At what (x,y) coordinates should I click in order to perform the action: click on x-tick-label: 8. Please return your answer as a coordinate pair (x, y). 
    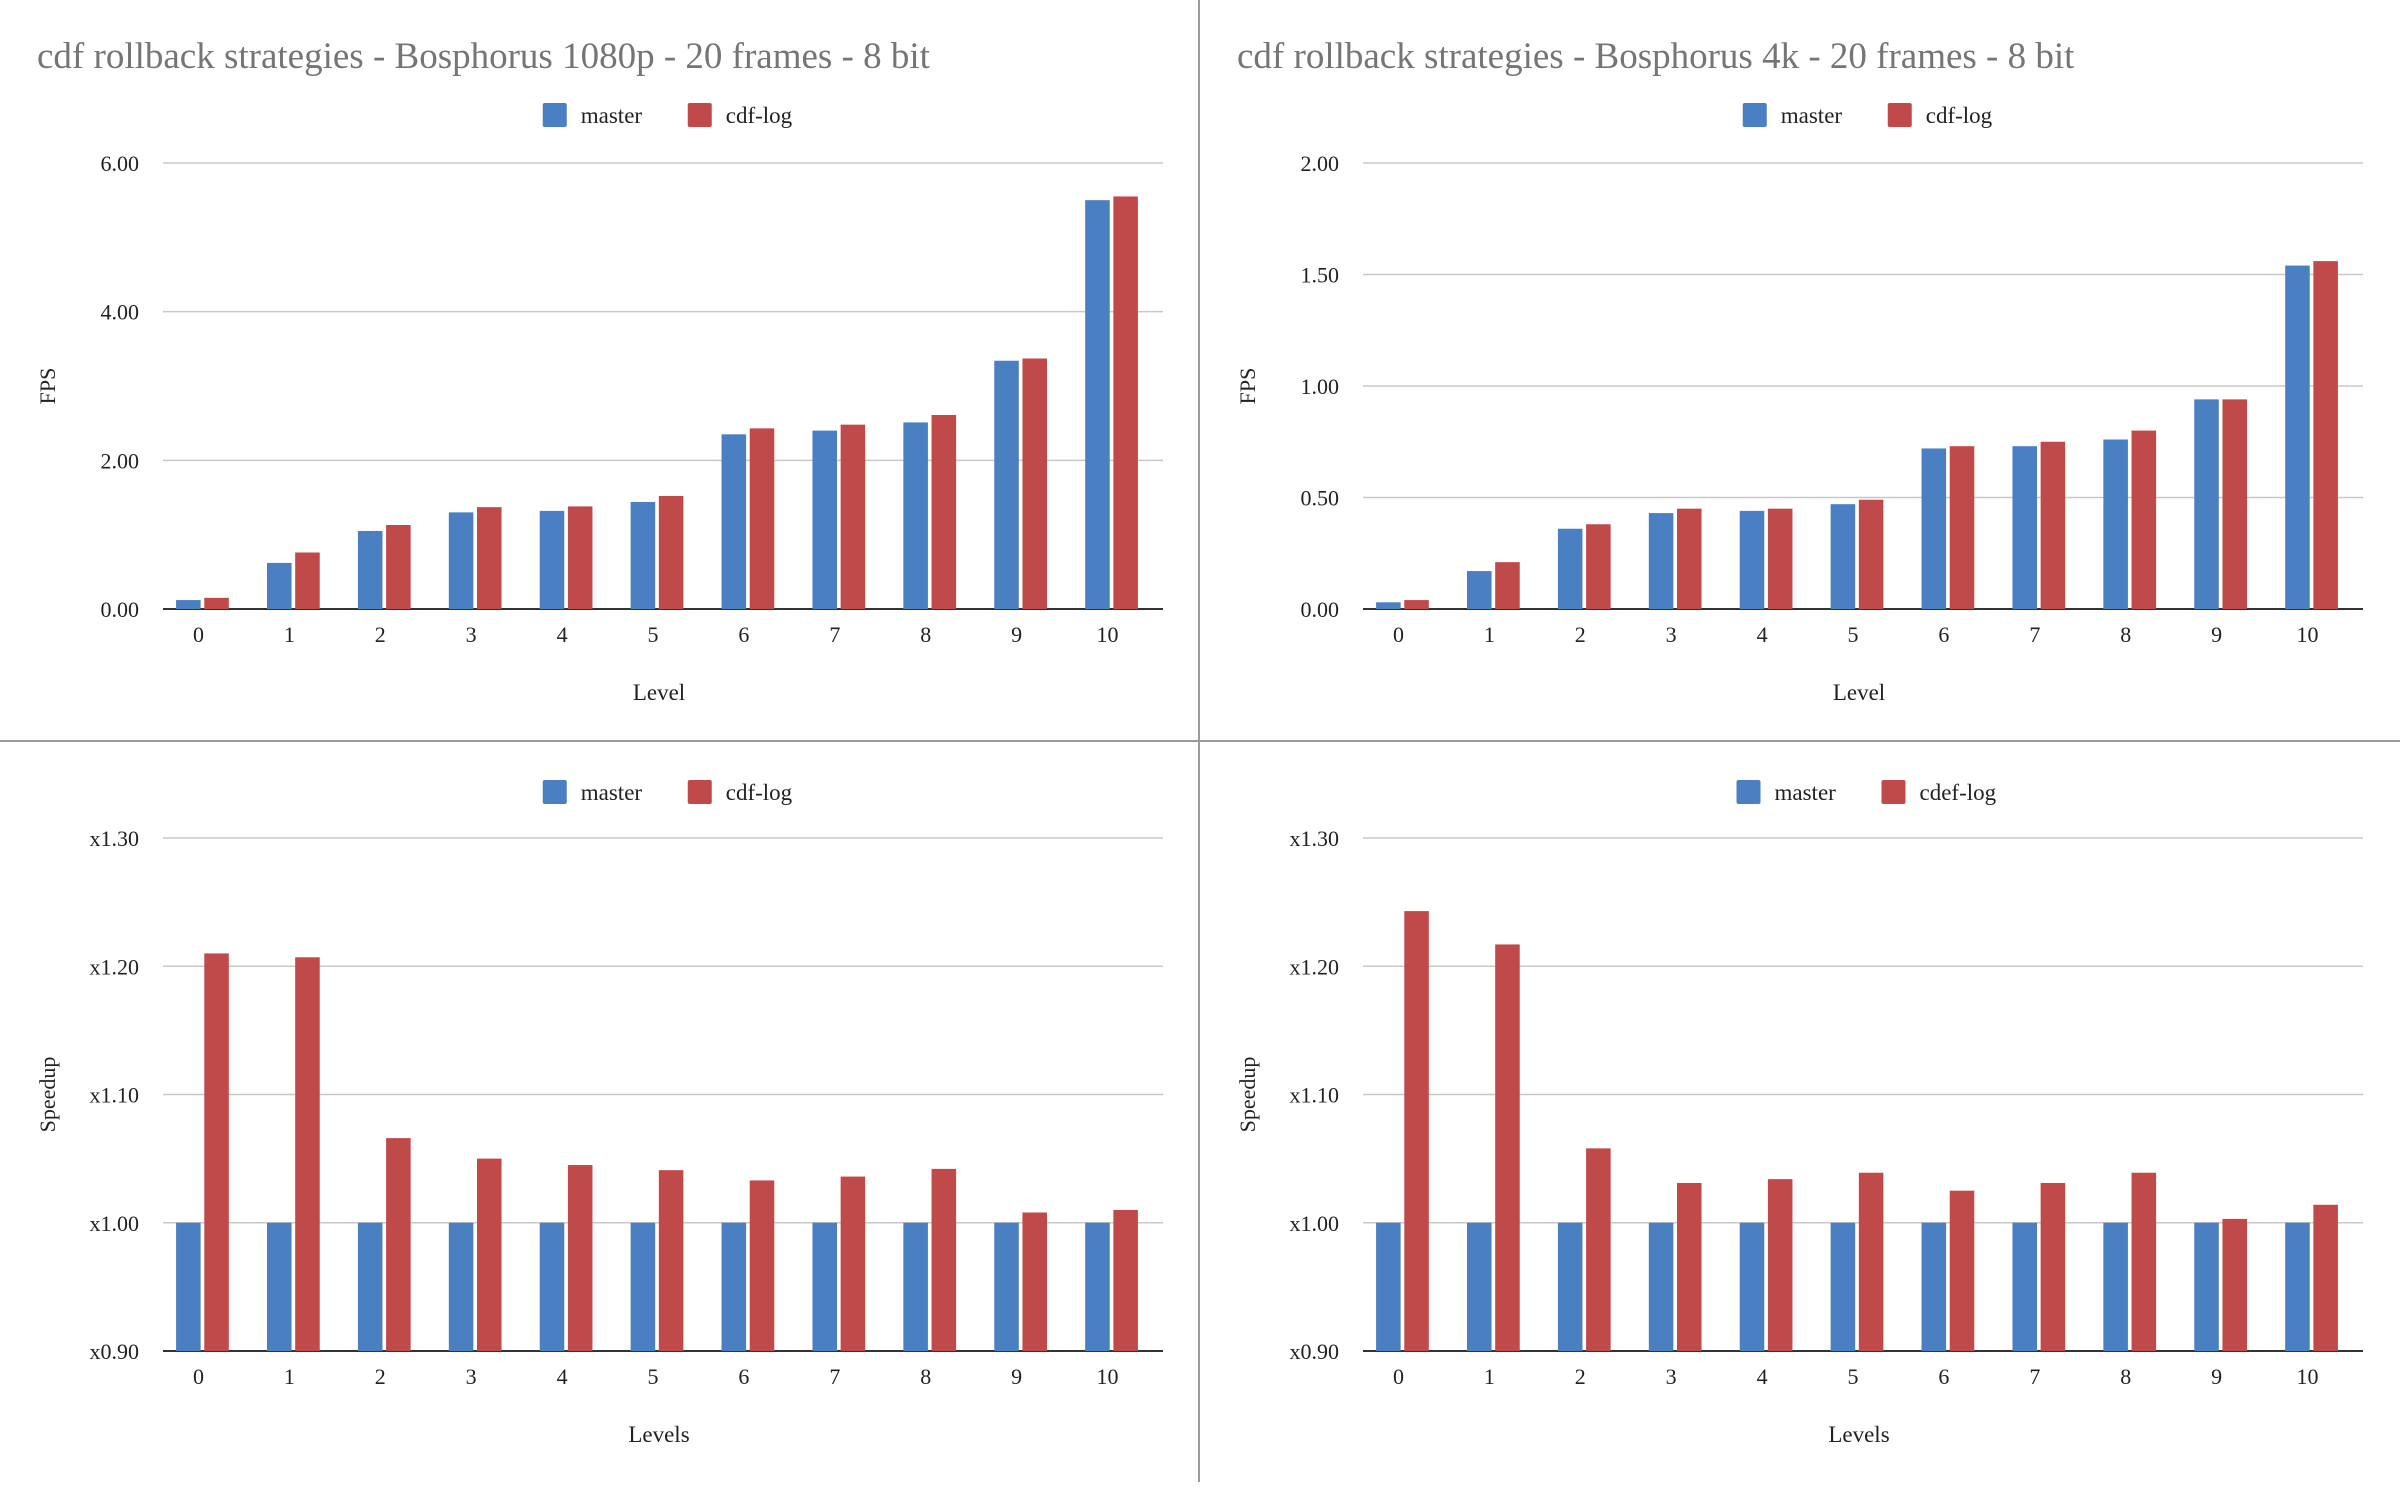
    Looking at the image, I should click on (2125, 1376).